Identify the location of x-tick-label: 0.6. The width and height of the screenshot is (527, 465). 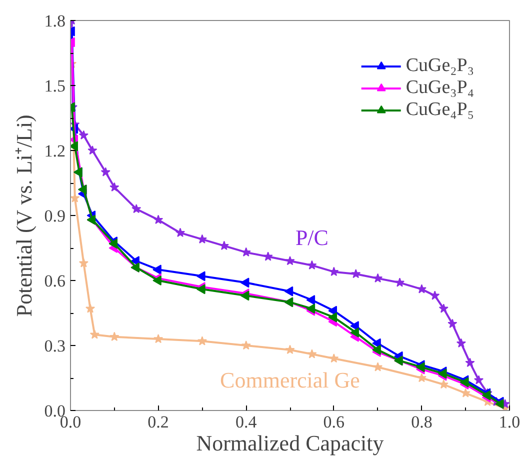
(334, 422).